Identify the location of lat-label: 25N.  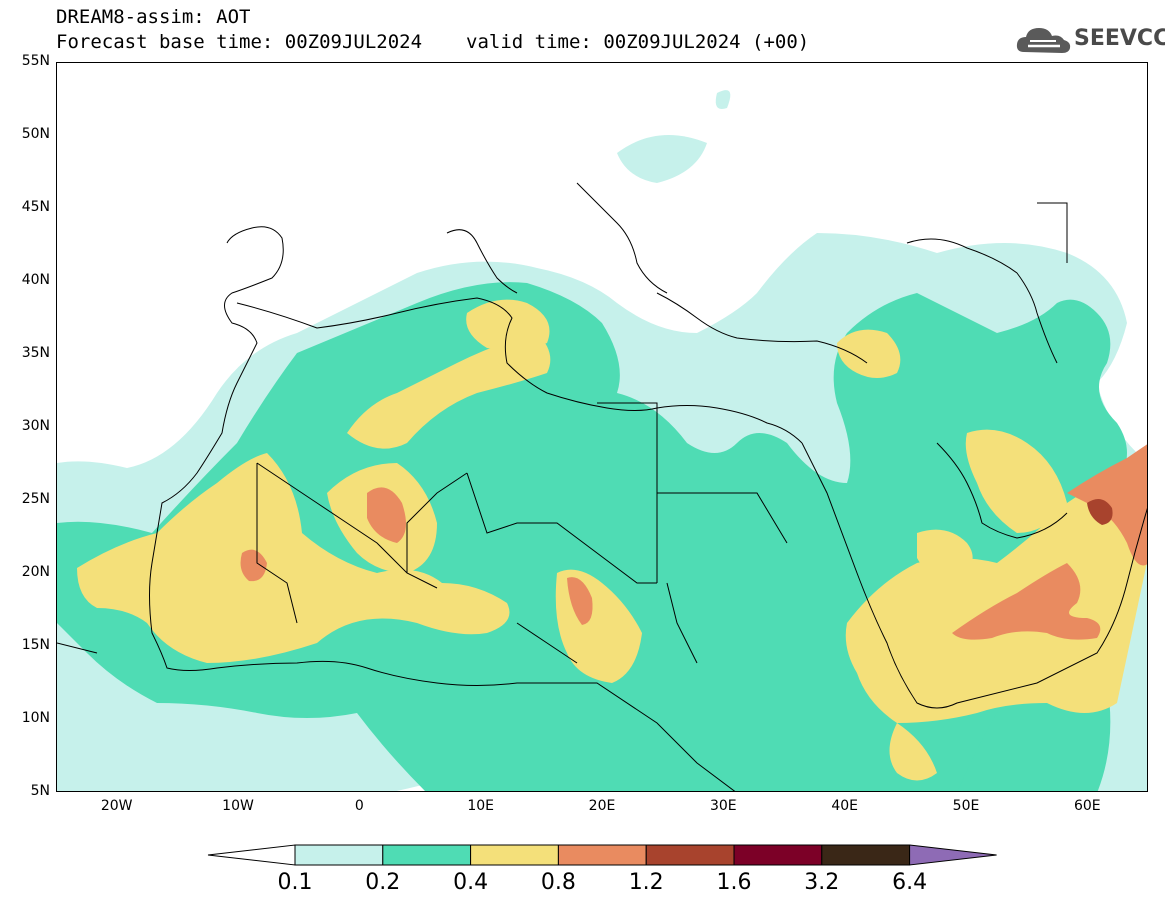
(35, 499).